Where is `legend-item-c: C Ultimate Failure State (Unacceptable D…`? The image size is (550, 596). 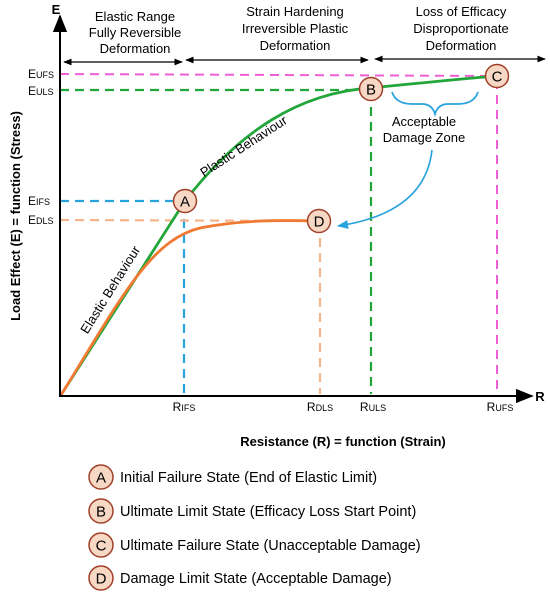 legend-item-c: C Ultimate Failure State (Unacceptable D… is located at coordinates (254, 545).